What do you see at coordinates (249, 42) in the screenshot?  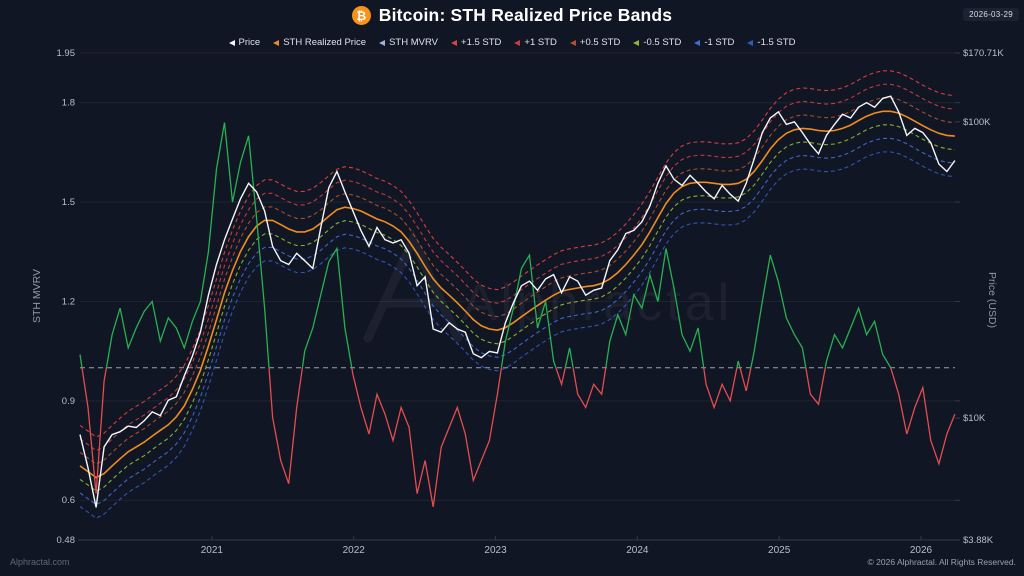 I see `legend-item-label: Price` at bounding box center [249, 42].